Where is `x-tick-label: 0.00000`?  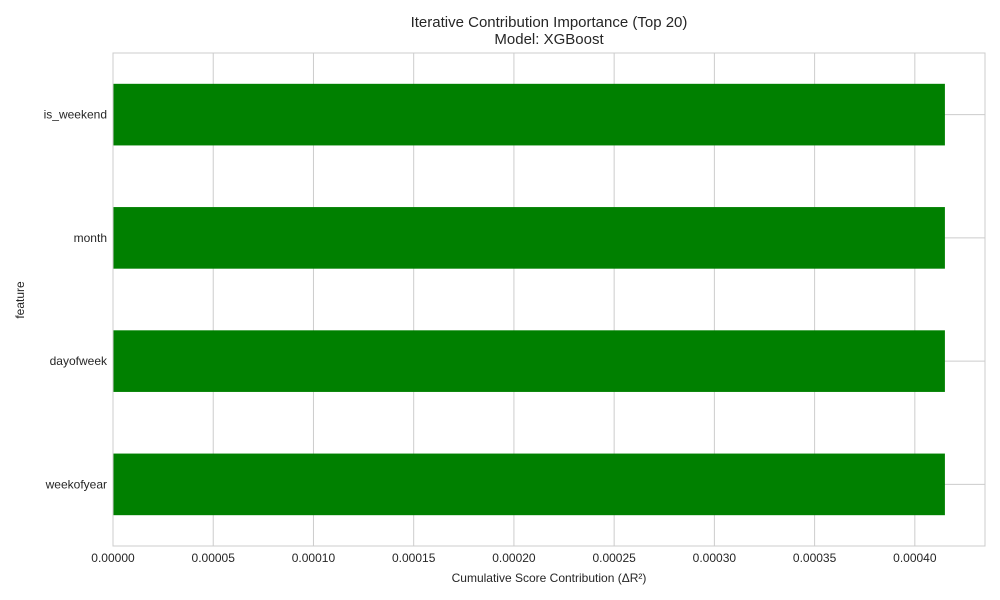
x-tick-label: 0.00000 is located at coordinates (113, 558).